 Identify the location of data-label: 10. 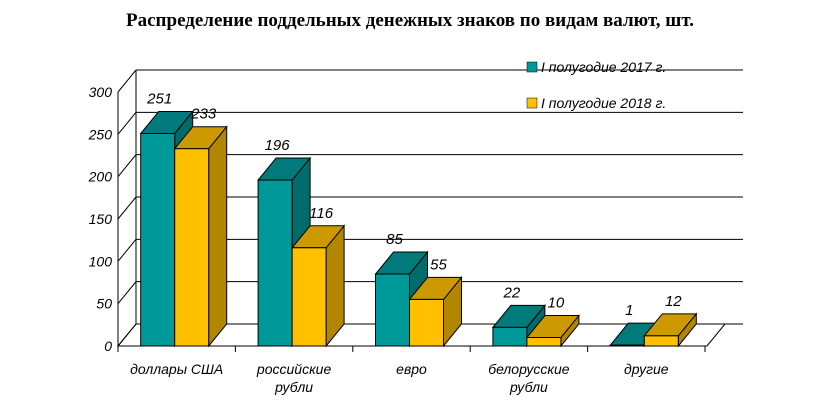
(556, 303).